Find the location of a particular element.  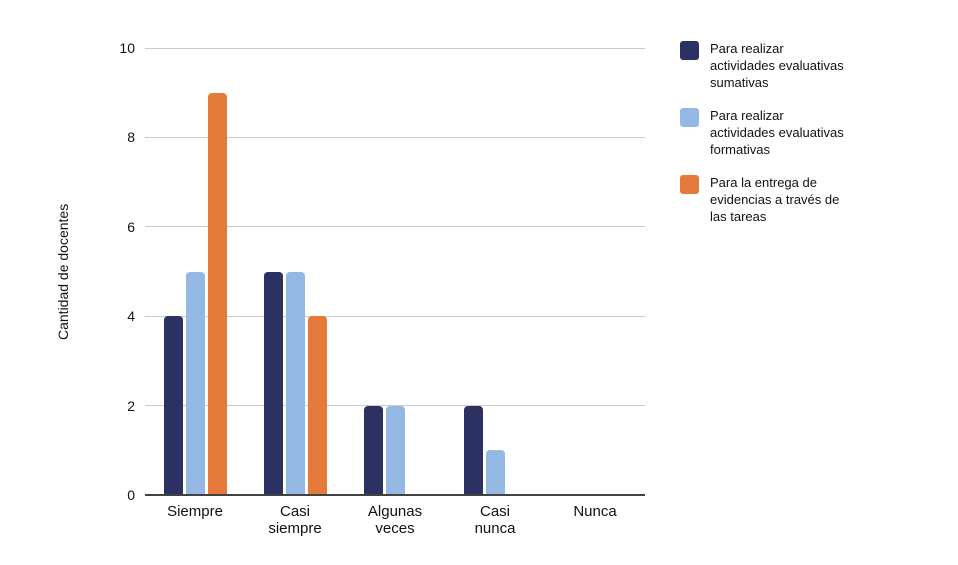

y-tick-label-2: 2 is located at coordinates (131, 405).